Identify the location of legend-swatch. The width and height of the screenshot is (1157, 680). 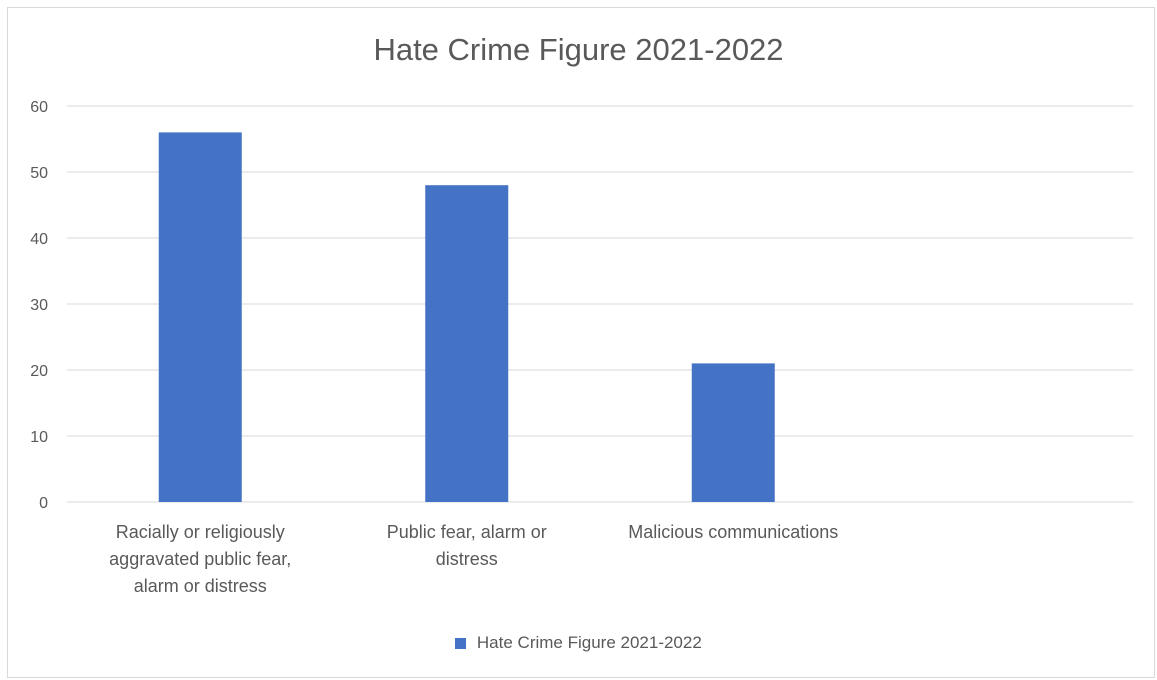
(461, 643).